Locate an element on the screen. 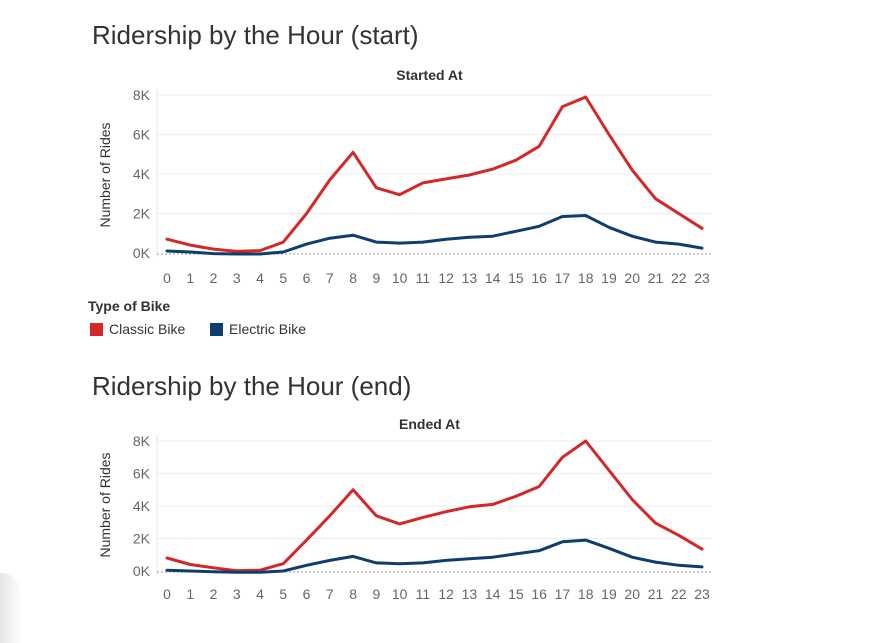 The image size is (891, 643). x-tick-label: 4 is located at coordinates (260, 278).